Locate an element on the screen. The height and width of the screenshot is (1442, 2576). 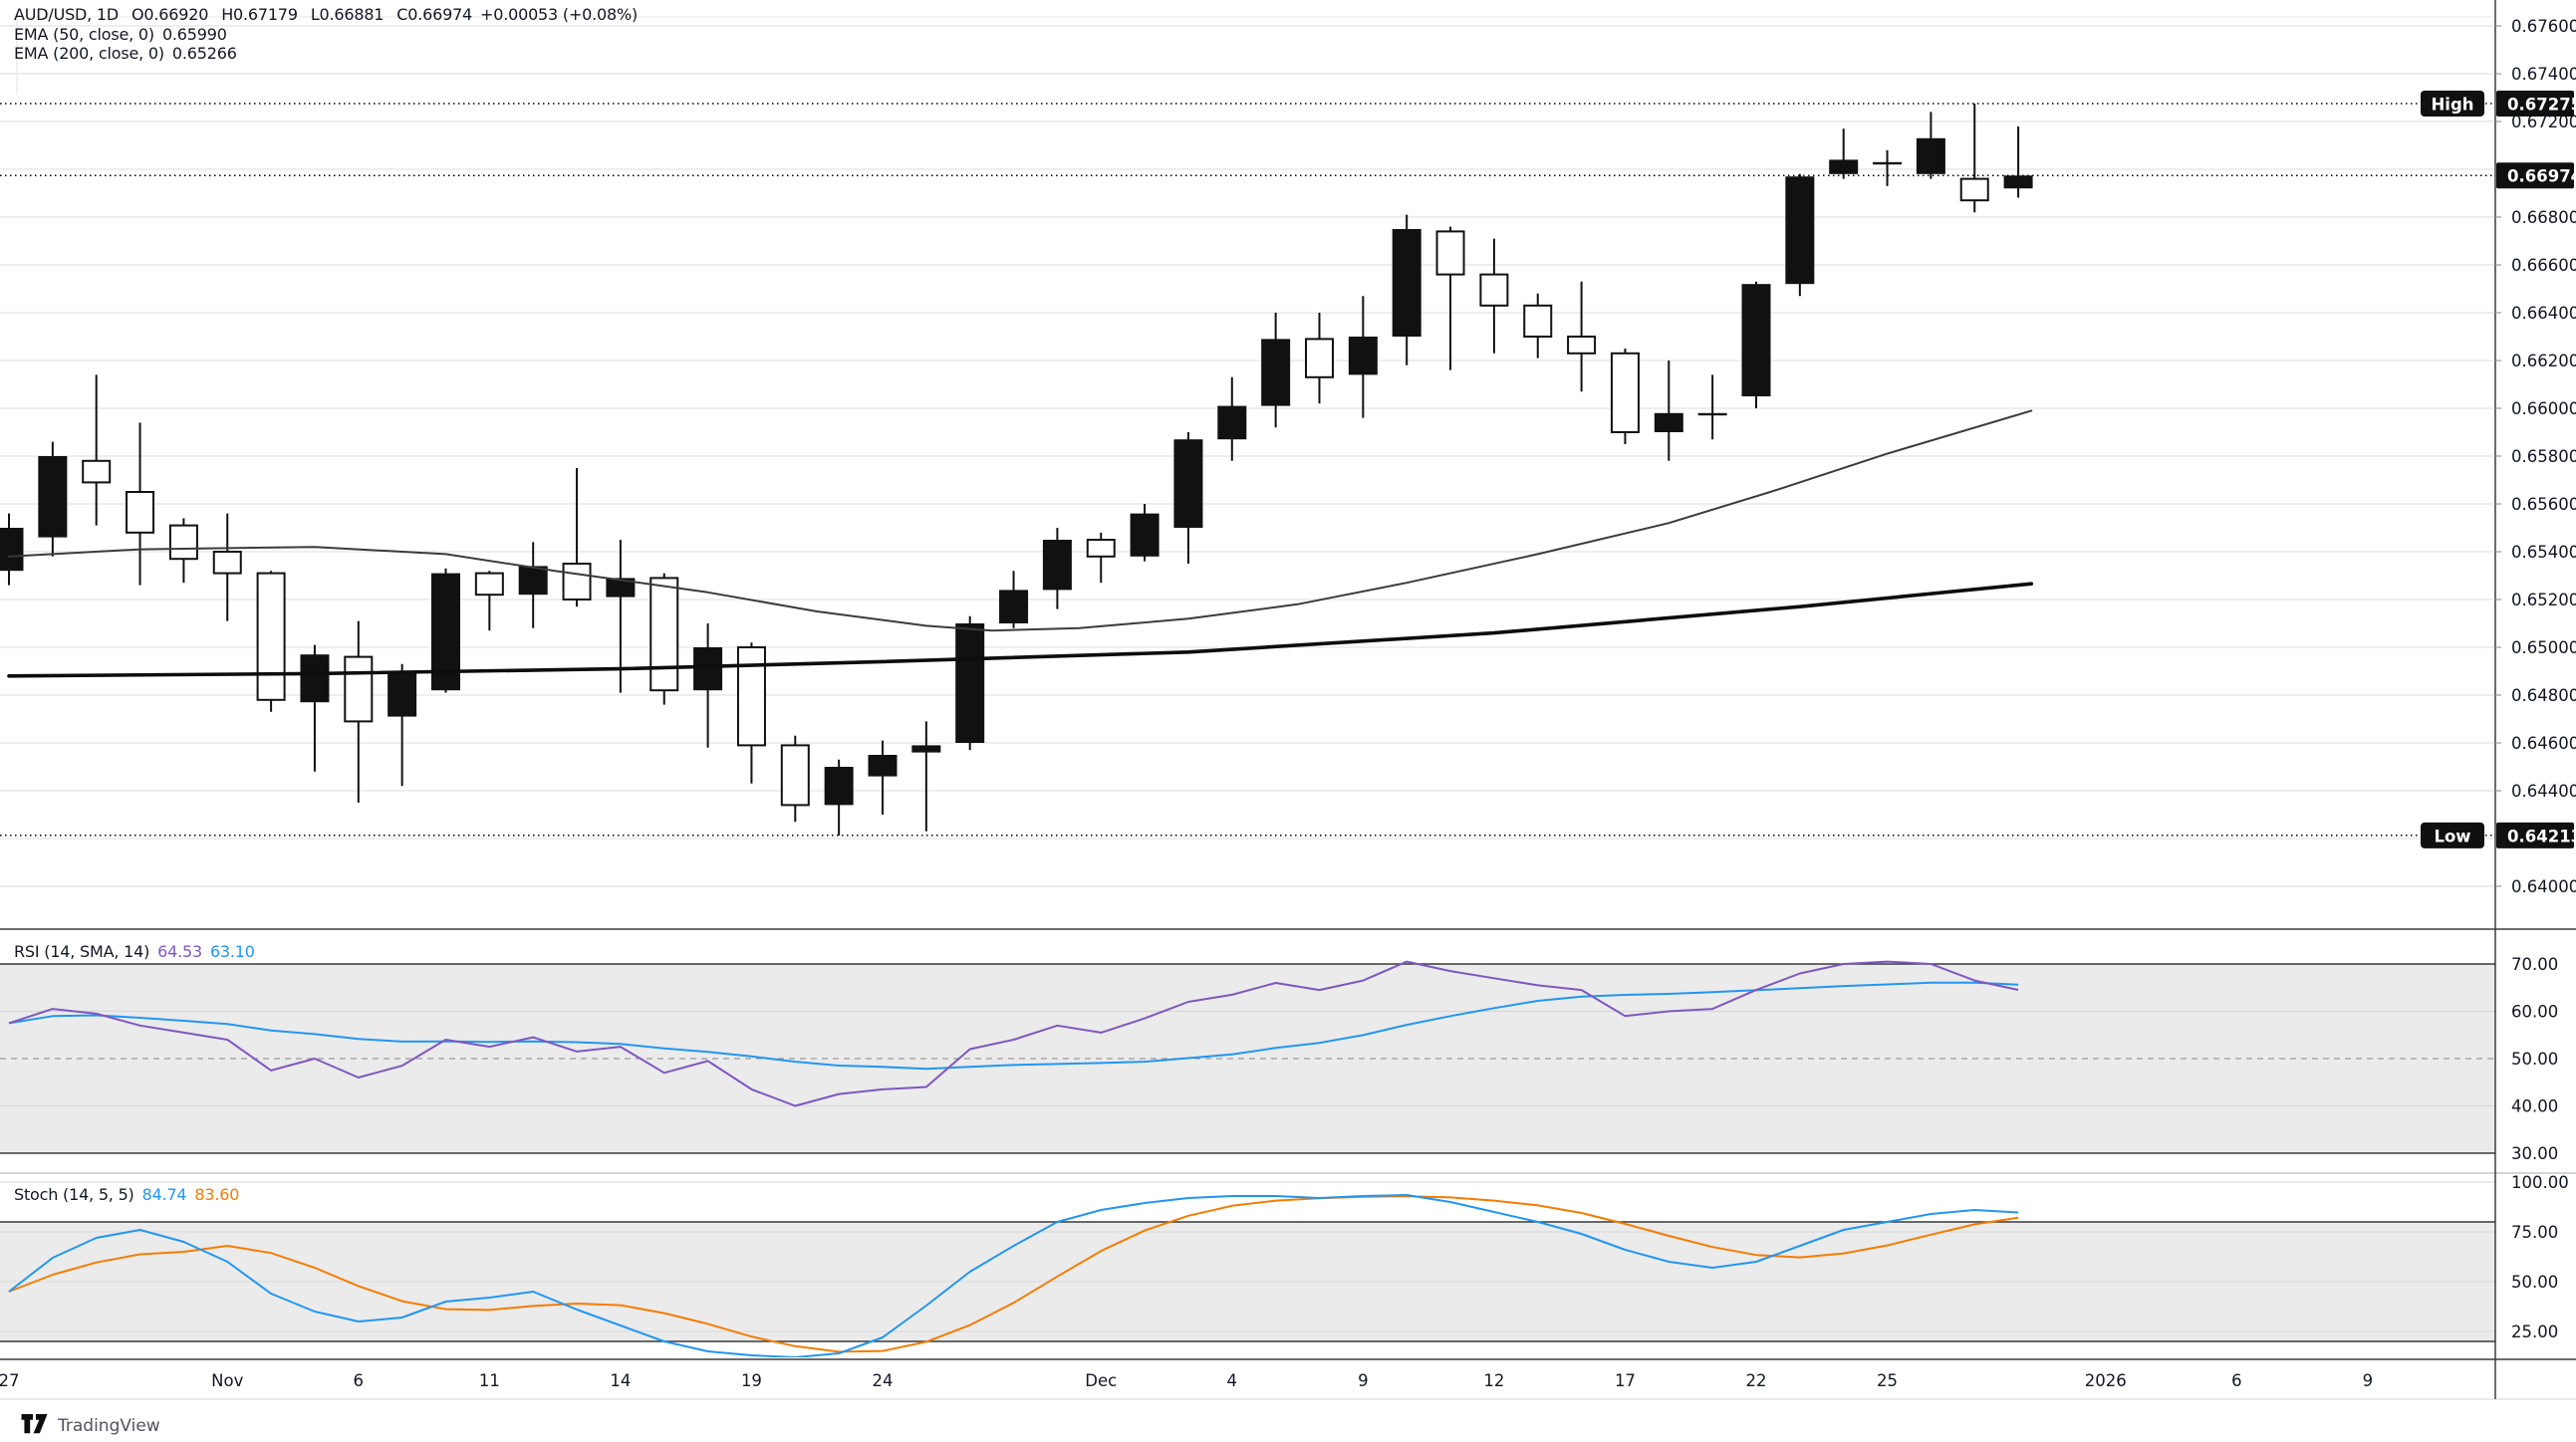
price-axis-label: 0.66400 is located at coordinates (2543, 313).